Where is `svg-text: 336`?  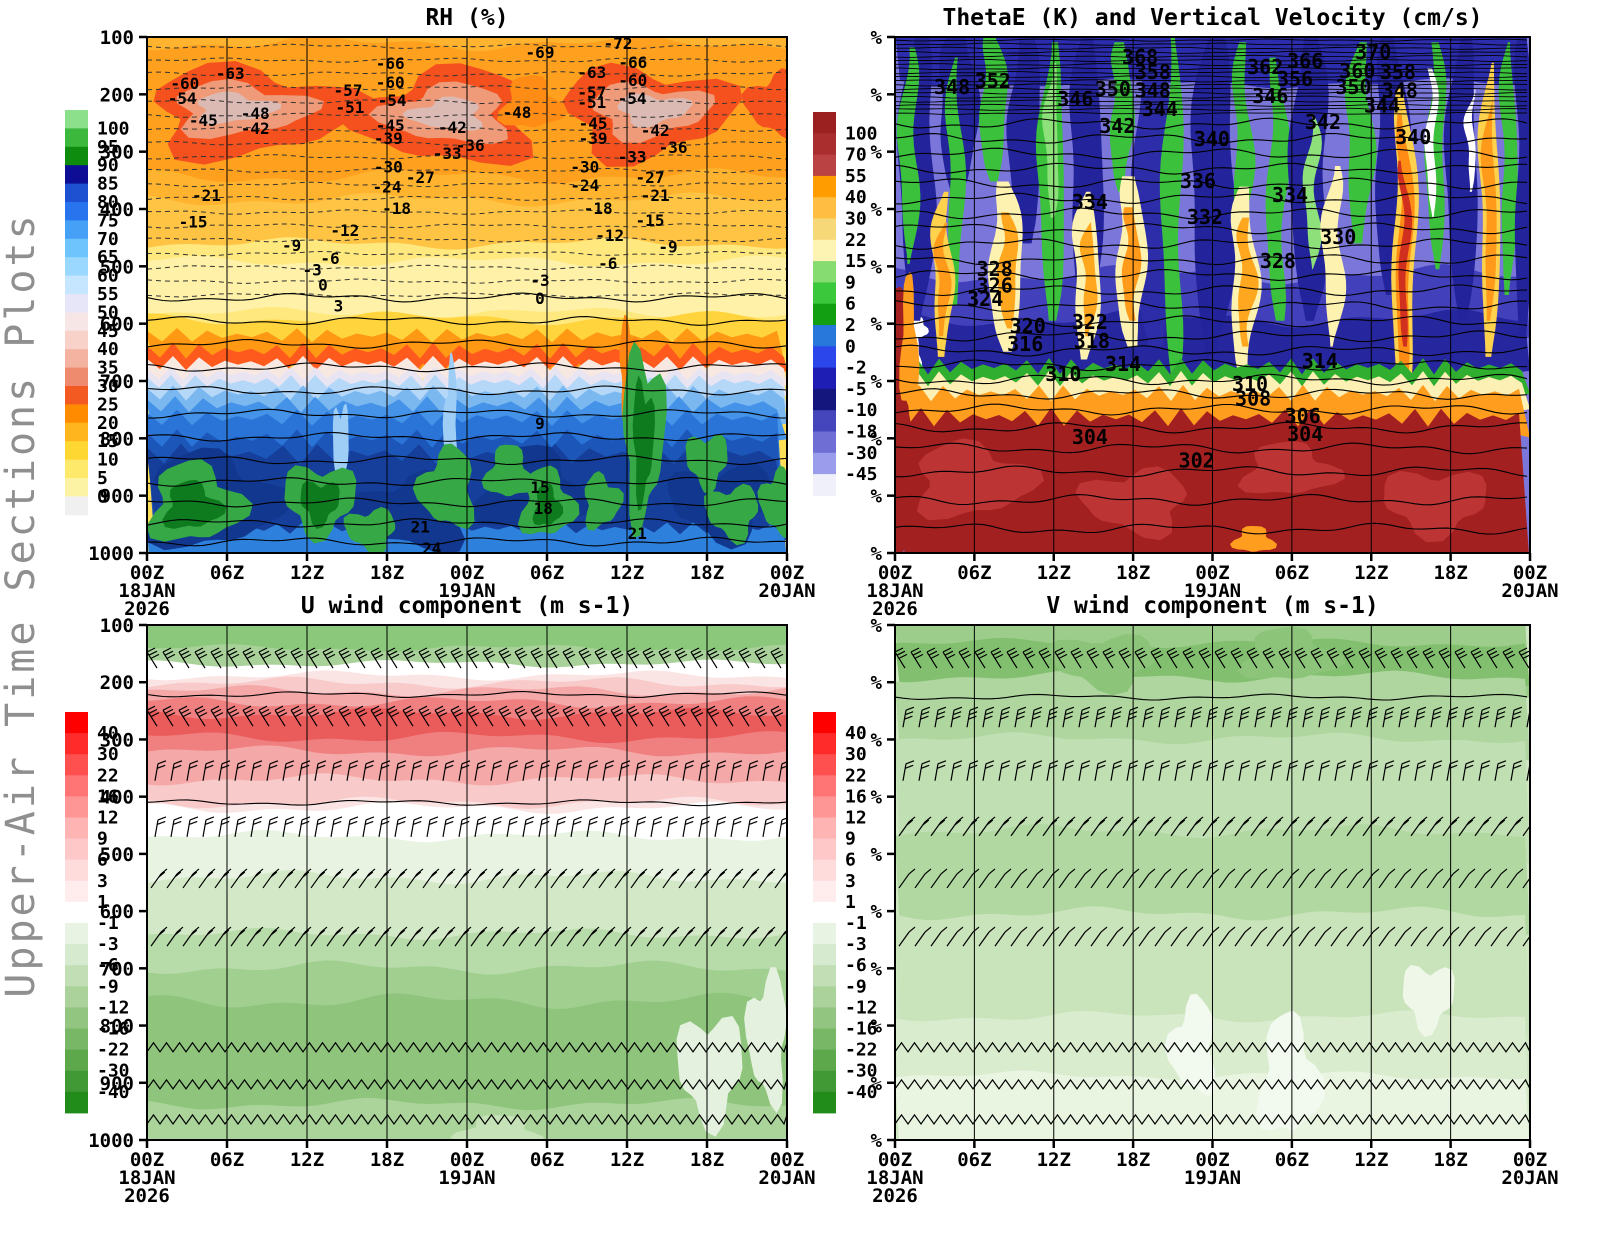 svg-text: 336 is located at coordinates (1198, 181).